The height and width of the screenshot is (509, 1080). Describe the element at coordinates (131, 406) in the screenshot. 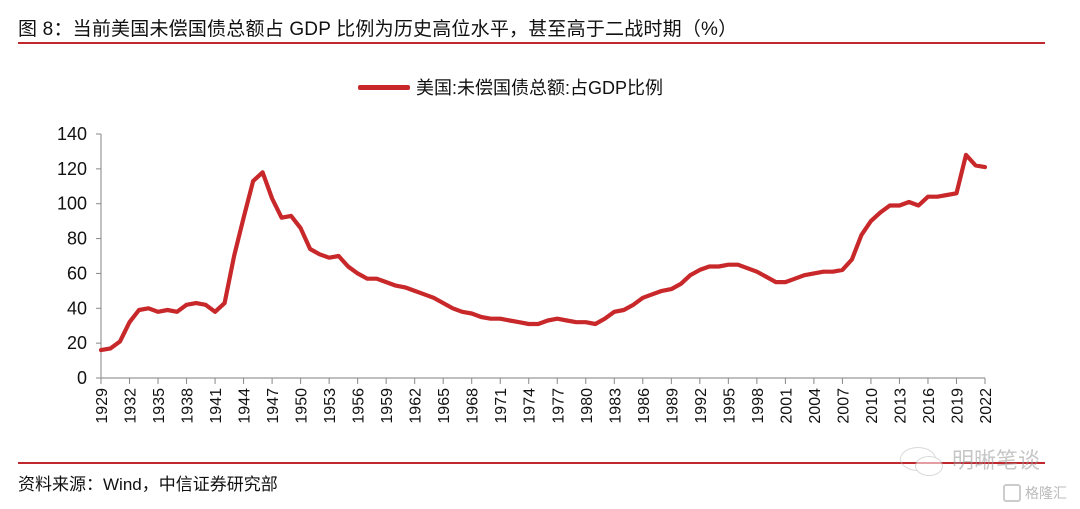

I see `x-tick-label: 1932` at that location.